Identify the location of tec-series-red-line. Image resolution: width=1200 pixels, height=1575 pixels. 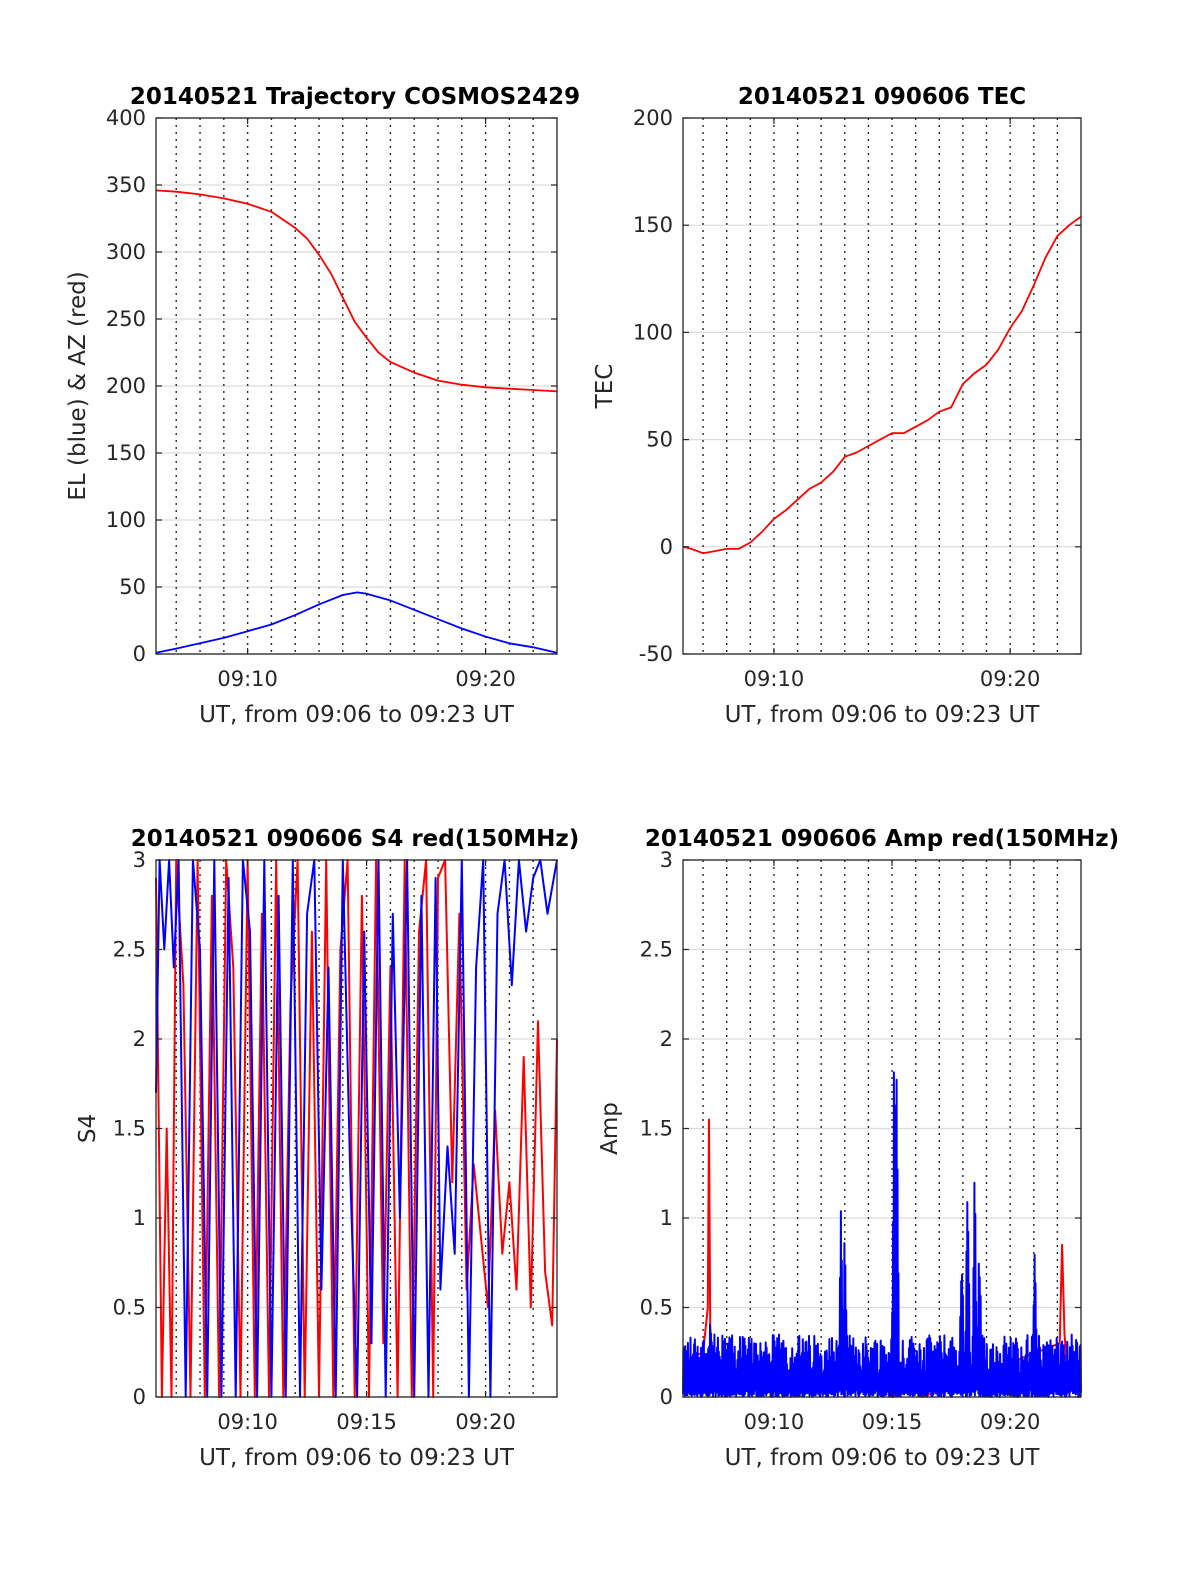
(882, 385).